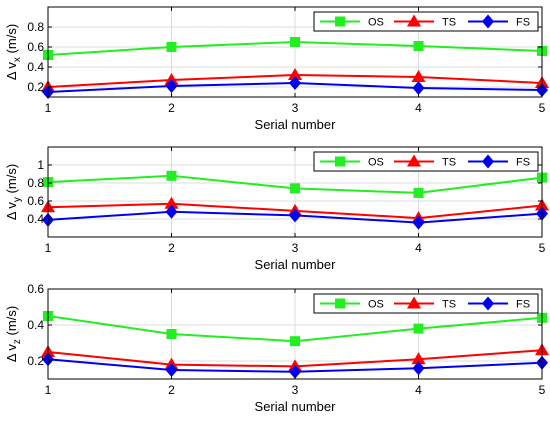  I want to click on legend-3: OS TS FS, so click(426, 303).